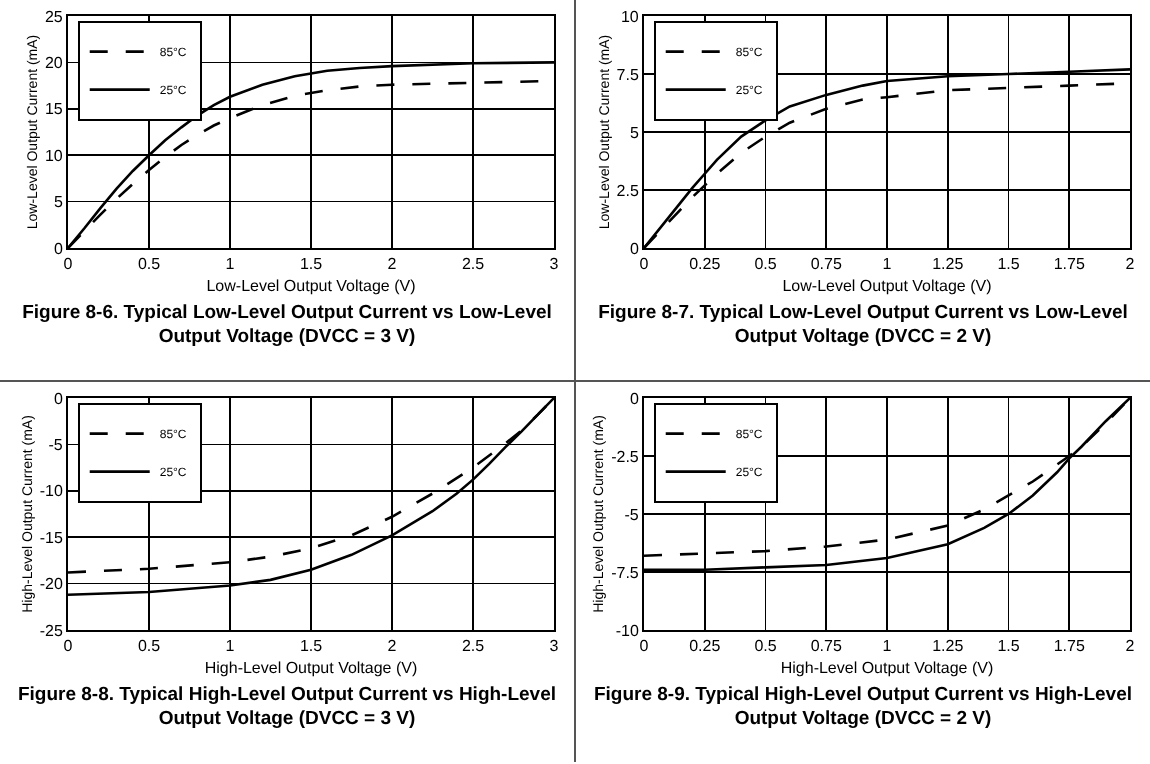 This screenshot has width=1150, height=764. What do you see at coordinates (54, 109) in the screenshot?
I see `y-tick-label: 15` at bounding box center [54, 109].